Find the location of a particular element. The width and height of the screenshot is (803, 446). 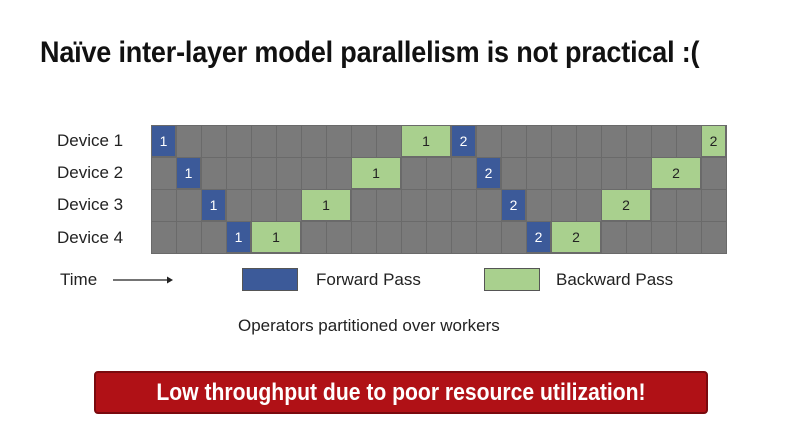

forward-pass-label: Forward Pass is located at coordinates (368, 279).